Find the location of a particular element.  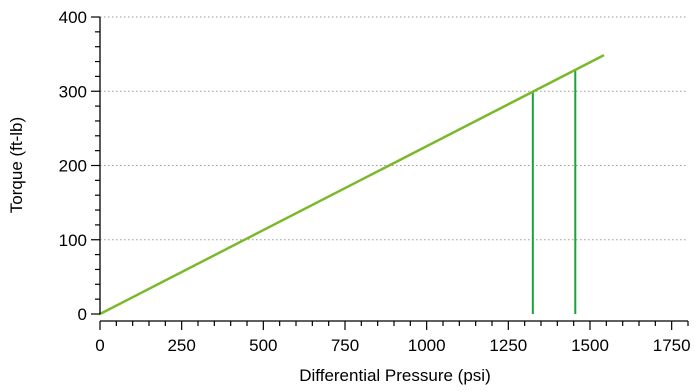

y-tick-label-100: 100 is located at coordinates (73, 240).